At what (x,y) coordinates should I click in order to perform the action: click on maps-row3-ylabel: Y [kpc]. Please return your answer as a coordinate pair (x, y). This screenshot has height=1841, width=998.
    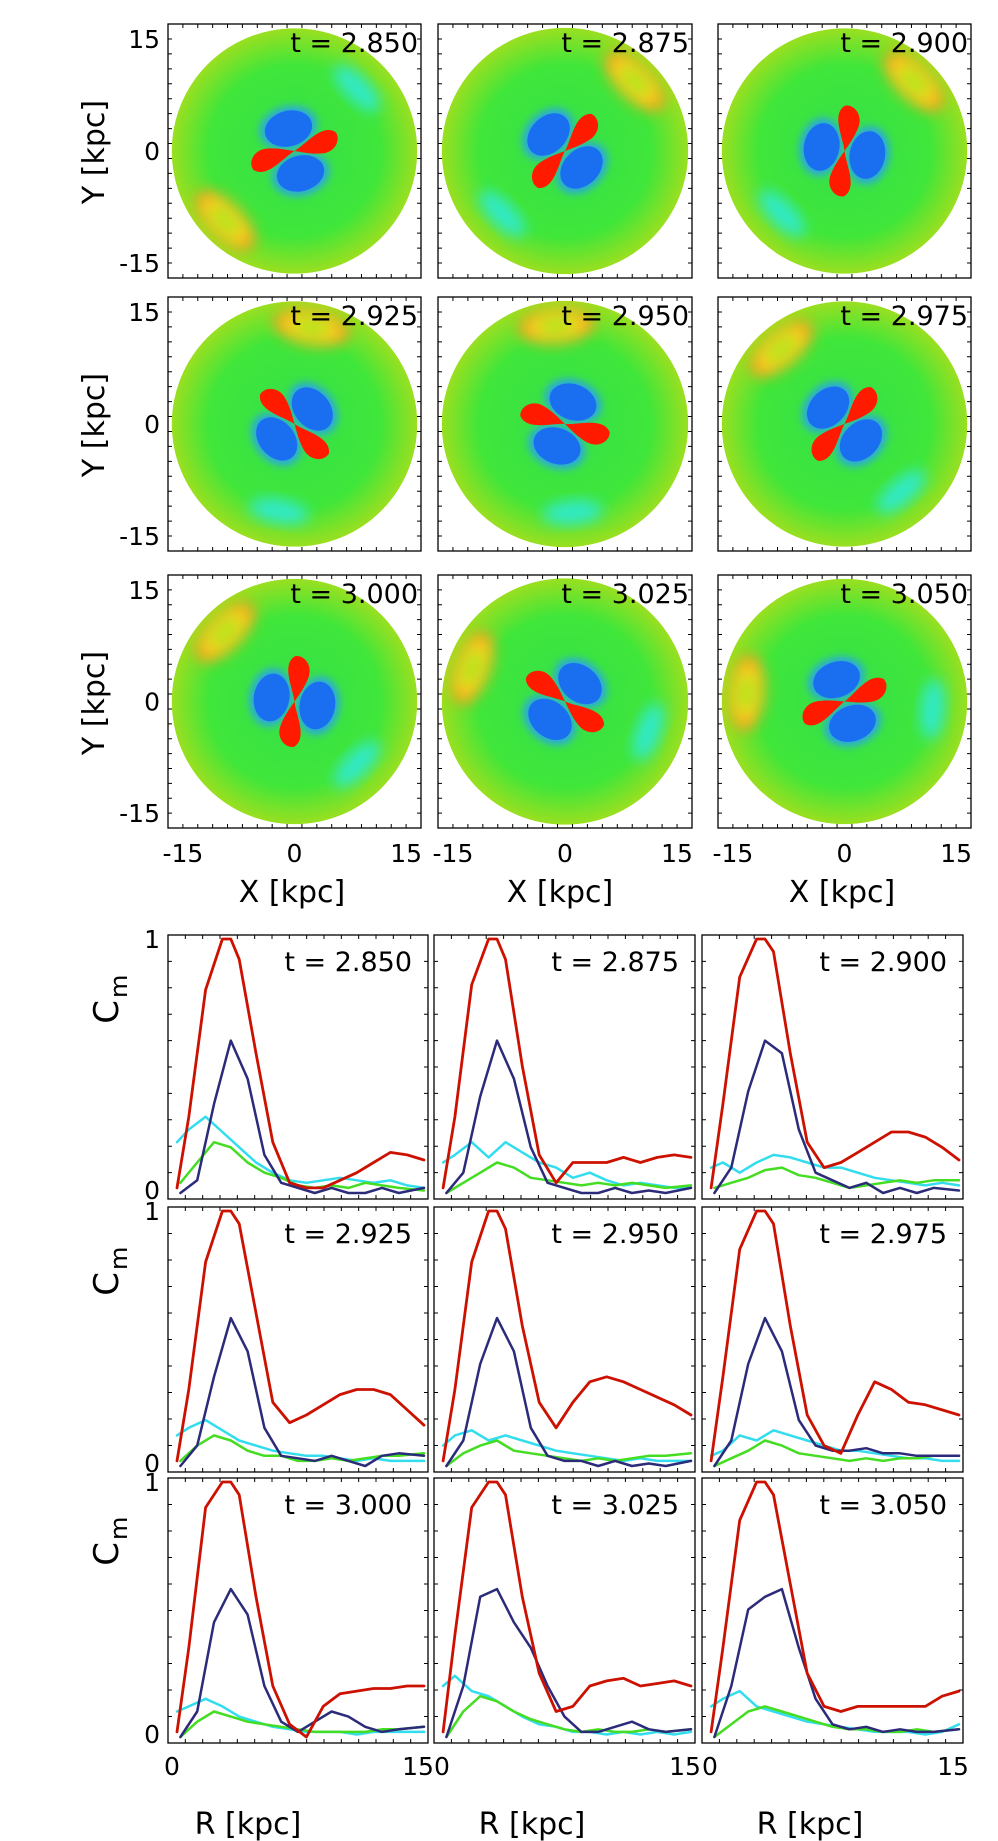
    Looking at the image, I should click on (94, 703).